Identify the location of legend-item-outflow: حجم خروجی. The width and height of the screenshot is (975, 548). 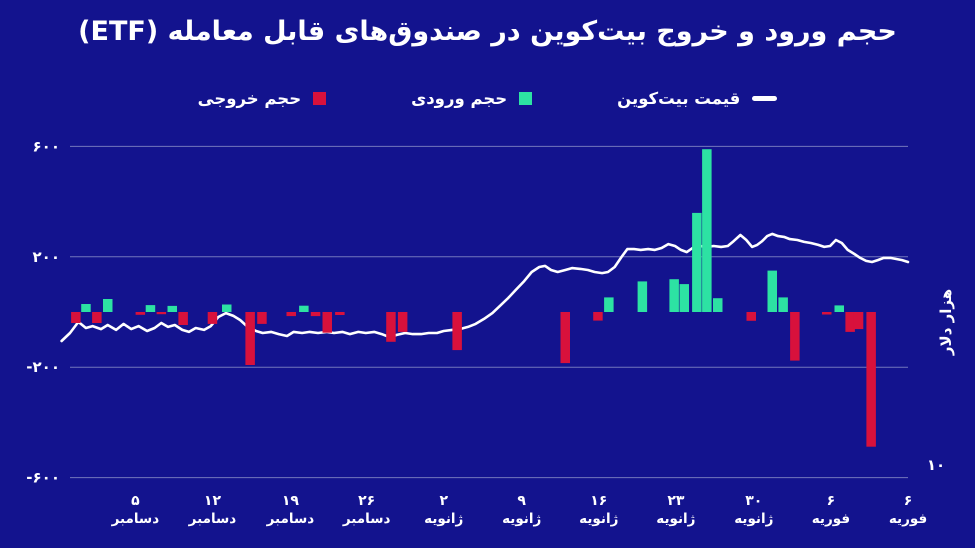
(262, 98).